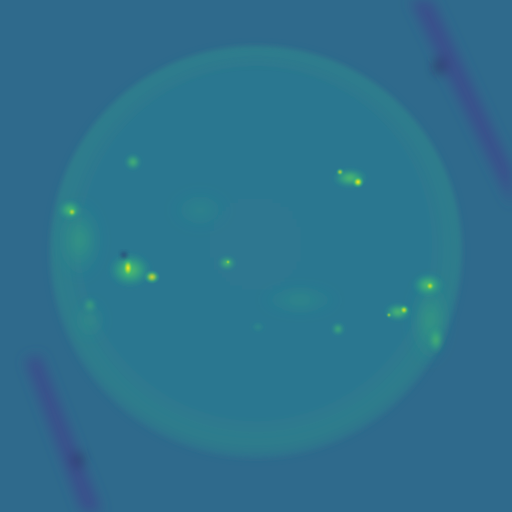  I want to click on diagonal-band-top-right, so click(461, 102).